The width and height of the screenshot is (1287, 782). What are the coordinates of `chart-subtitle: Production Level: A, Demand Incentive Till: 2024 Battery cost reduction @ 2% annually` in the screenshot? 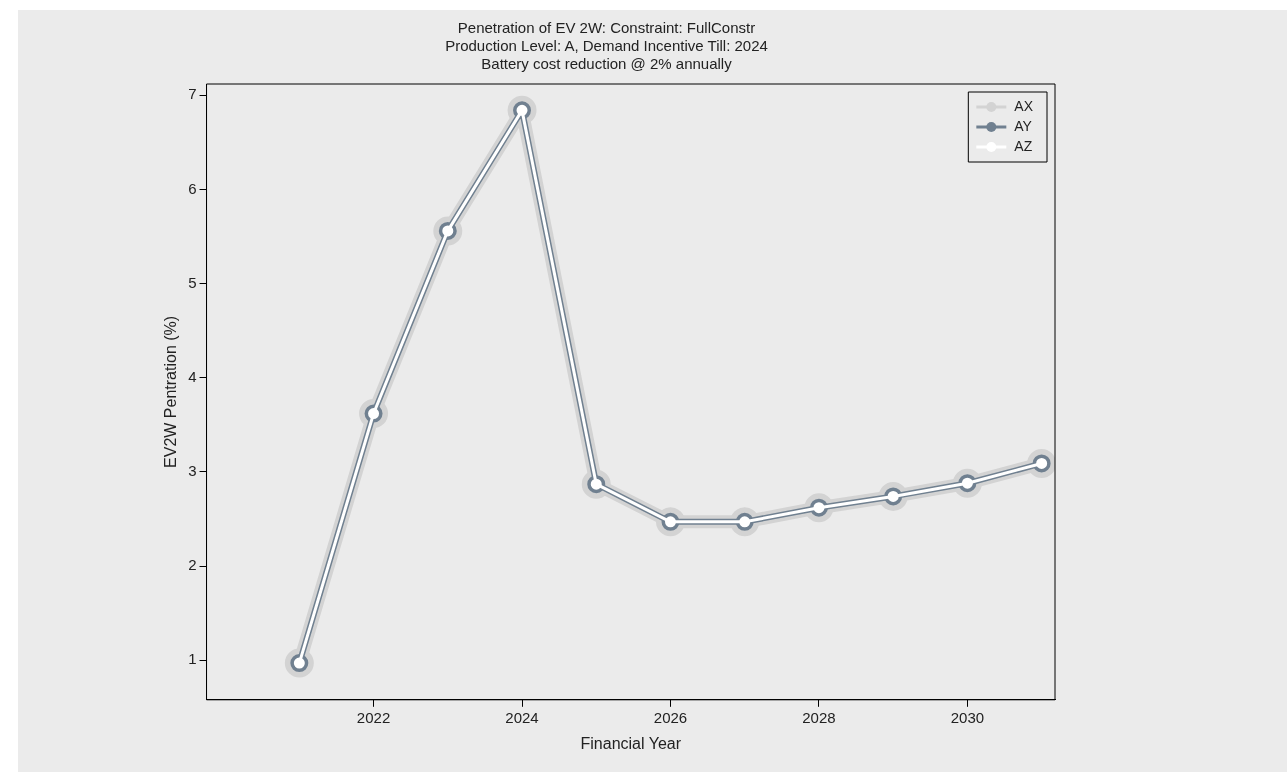 It's located at (606, 55).